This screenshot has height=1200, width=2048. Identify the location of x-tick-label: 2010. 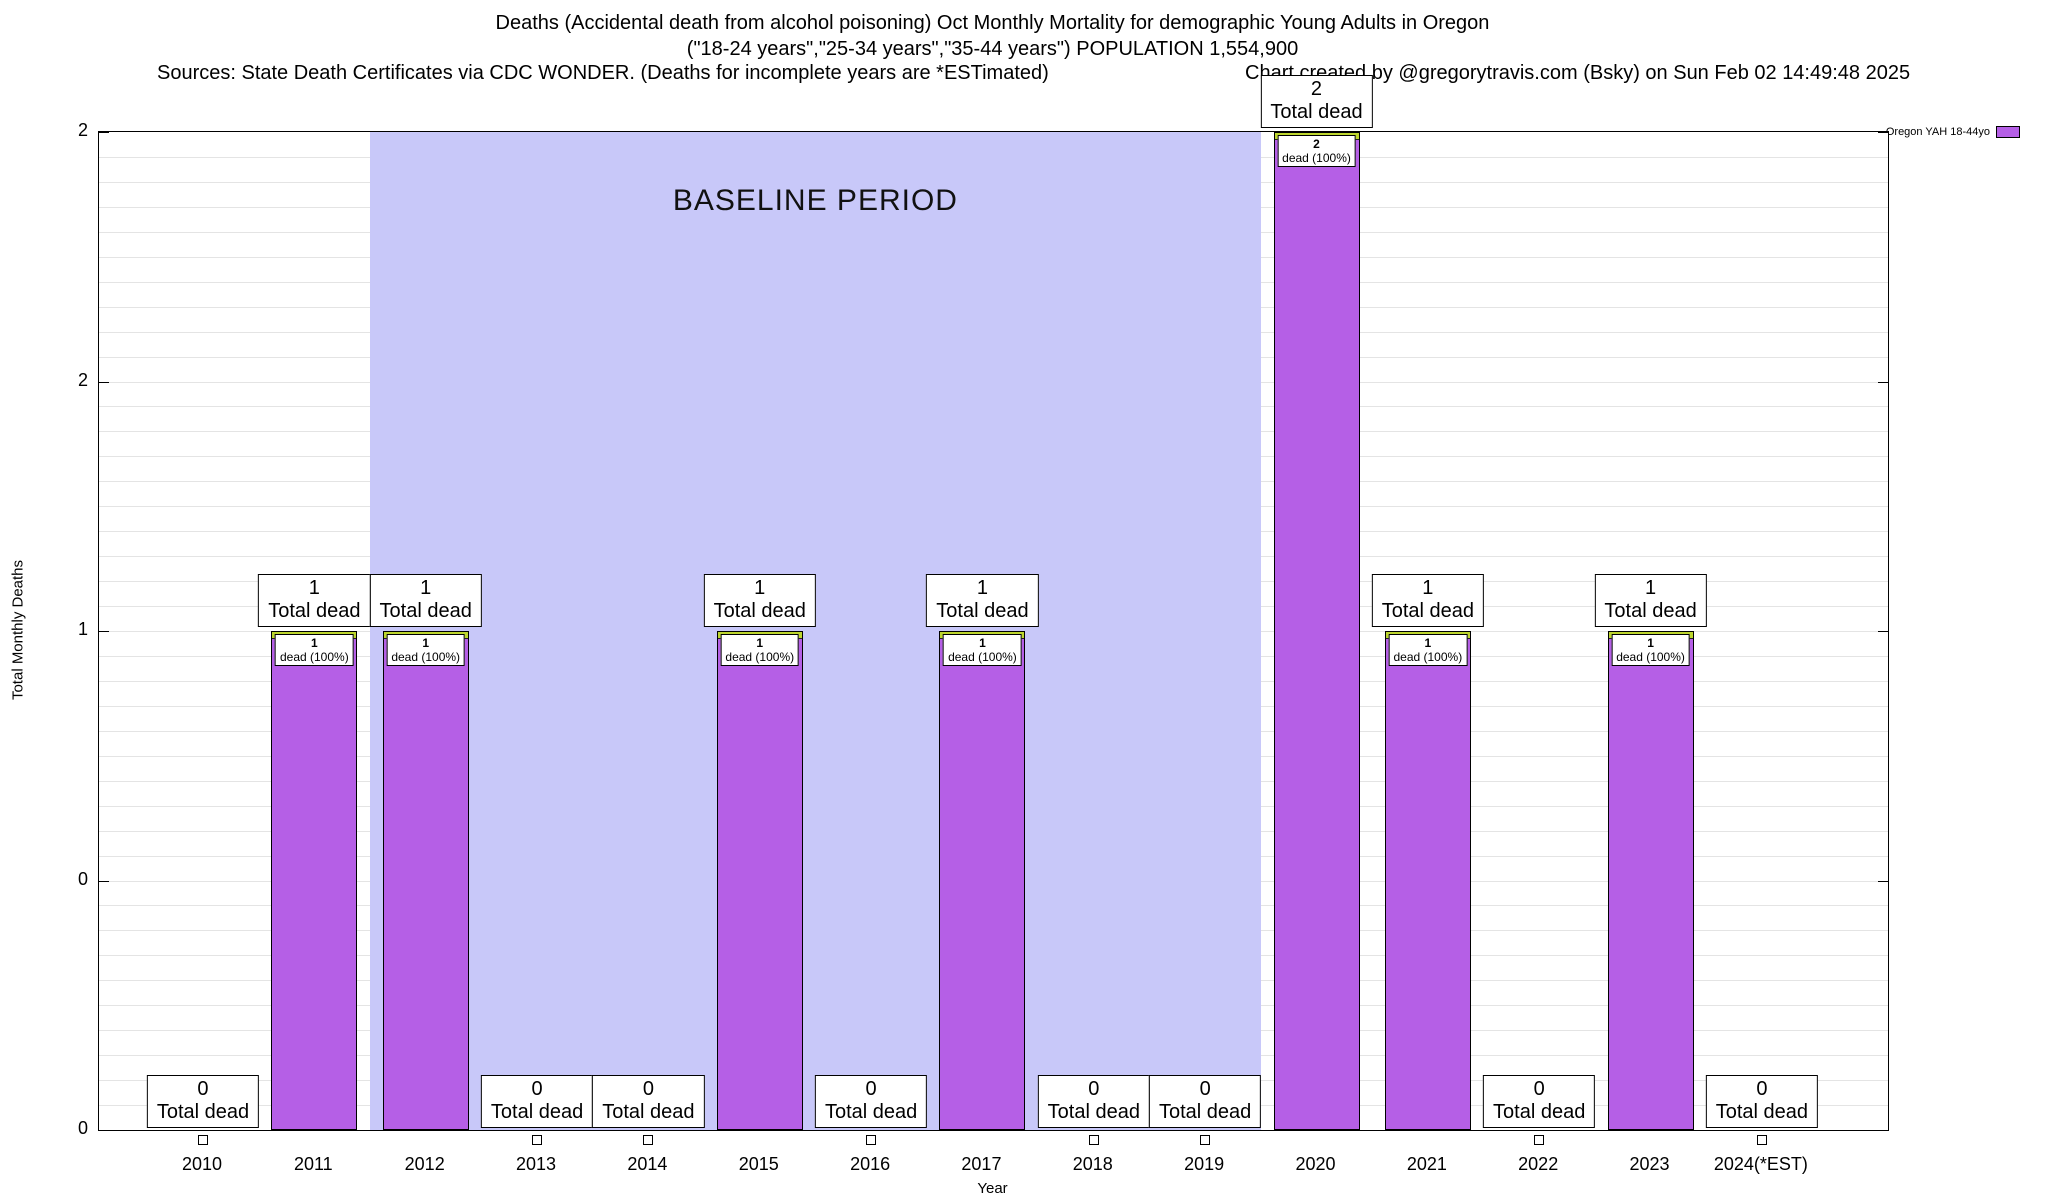
(202, 1164).